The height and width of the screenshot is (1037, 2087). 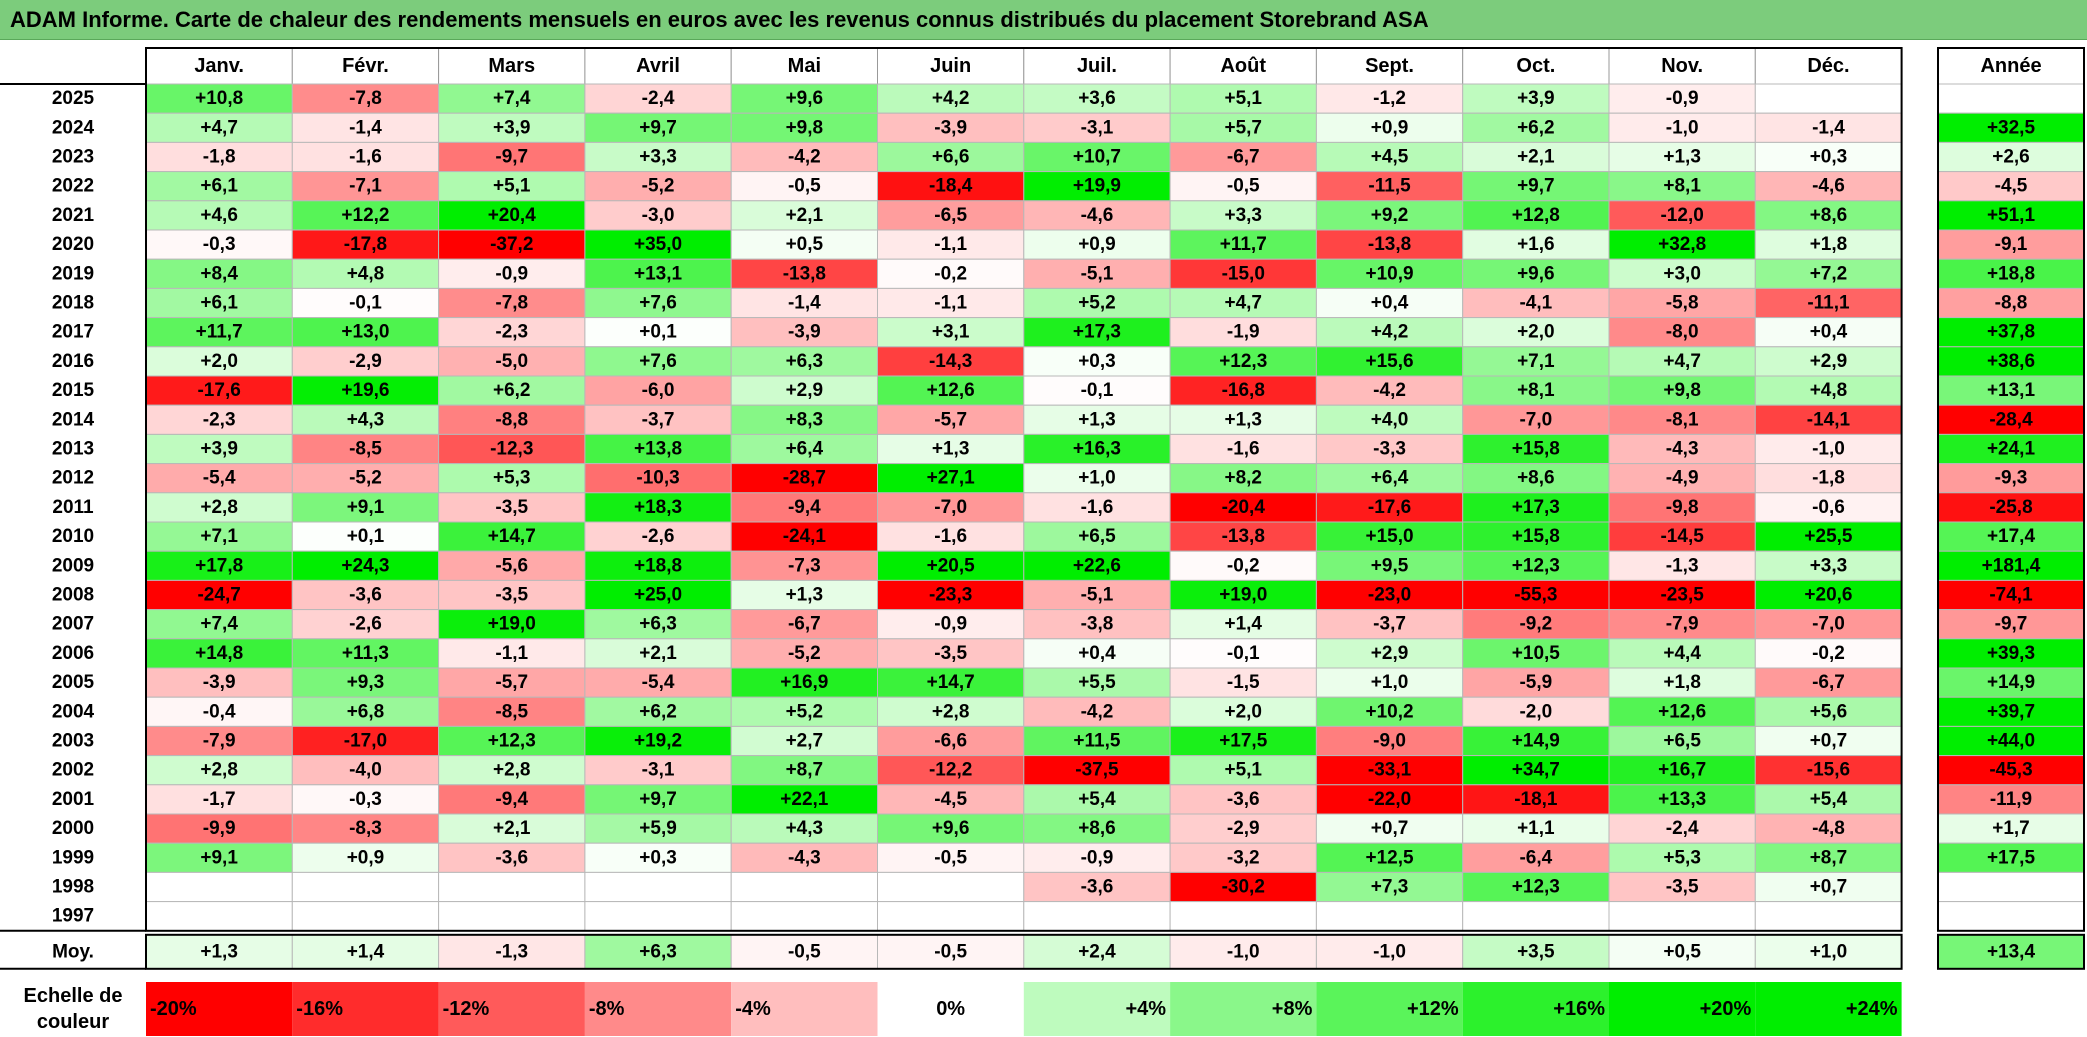 What do you see at coordinates (1829, 741) in the screenshot?
I see `cell-value: +0,7` at bounding box center [1829, 741].